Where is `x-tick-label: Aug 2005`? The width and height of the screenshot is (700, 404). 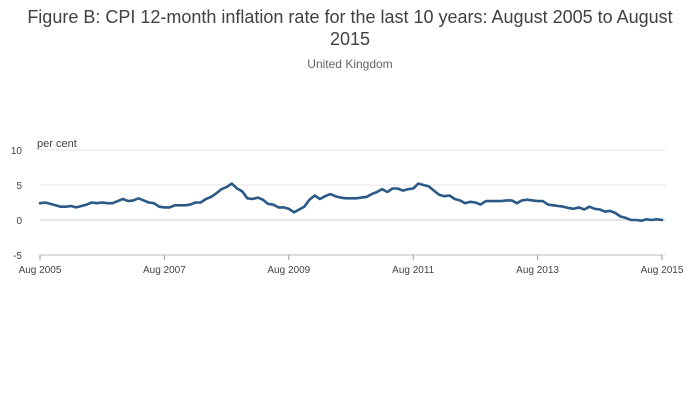 x-tick-label: Aug 2005 is located at coordinates (40, 270).